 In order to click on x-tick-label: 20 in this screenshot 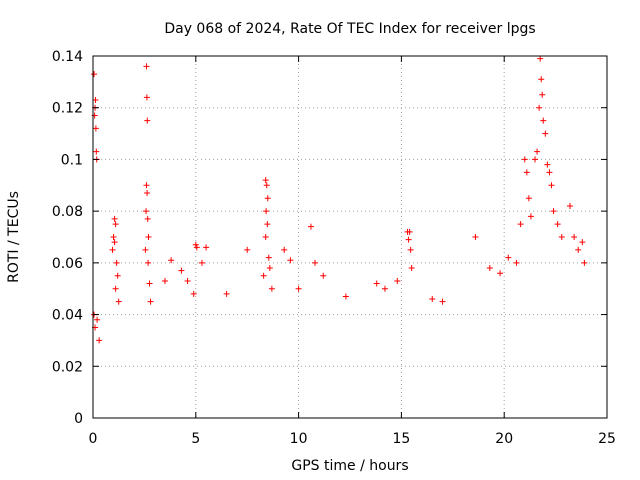, I will do `click(504, 439)`.